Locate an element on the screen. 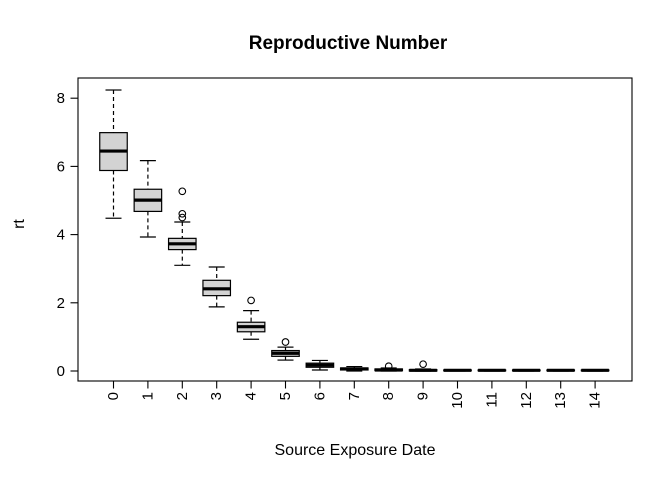 This screenshot has height=480, width=672. y-axis: 0 2 4 6 8 is located at coordinates (67, 235).